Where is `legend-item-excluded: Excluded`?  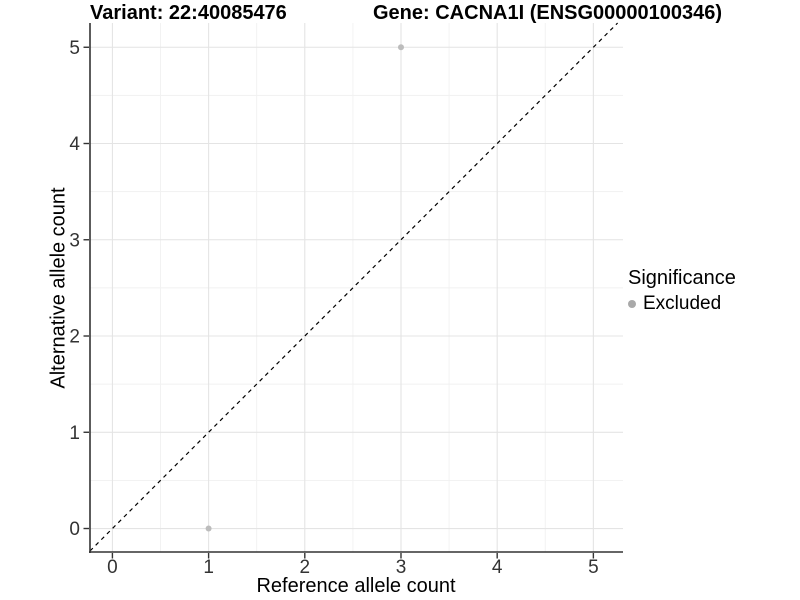
legend-item-excluded: Excluded is located at coordinates (682, 304).